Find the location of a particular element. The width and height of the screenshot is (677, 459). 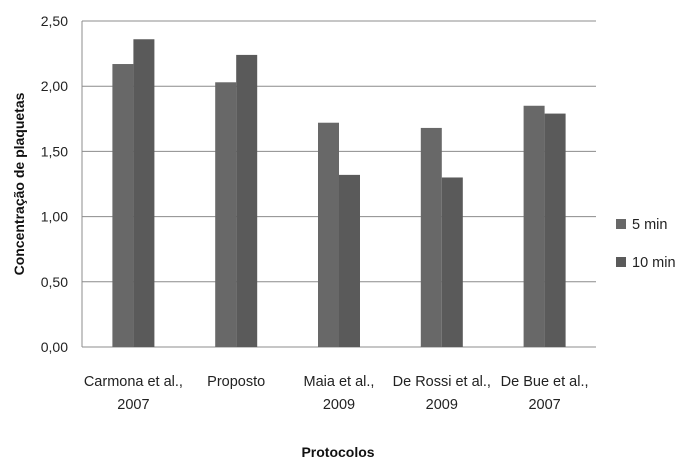

y-tick-label: 1,00 is located at coordinates (54, 217).